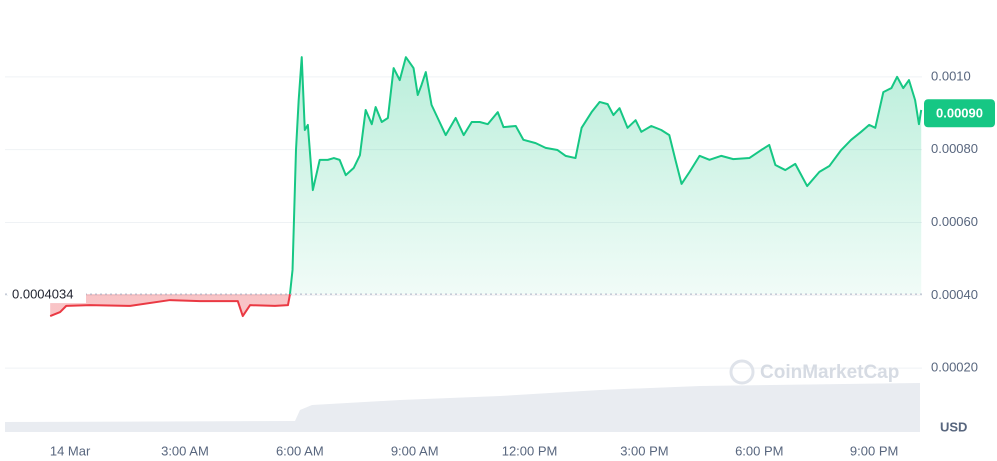 This screenshot has height=461, width=997. I want to click on x-tick-label: 14 Mar, so click(70, 450).